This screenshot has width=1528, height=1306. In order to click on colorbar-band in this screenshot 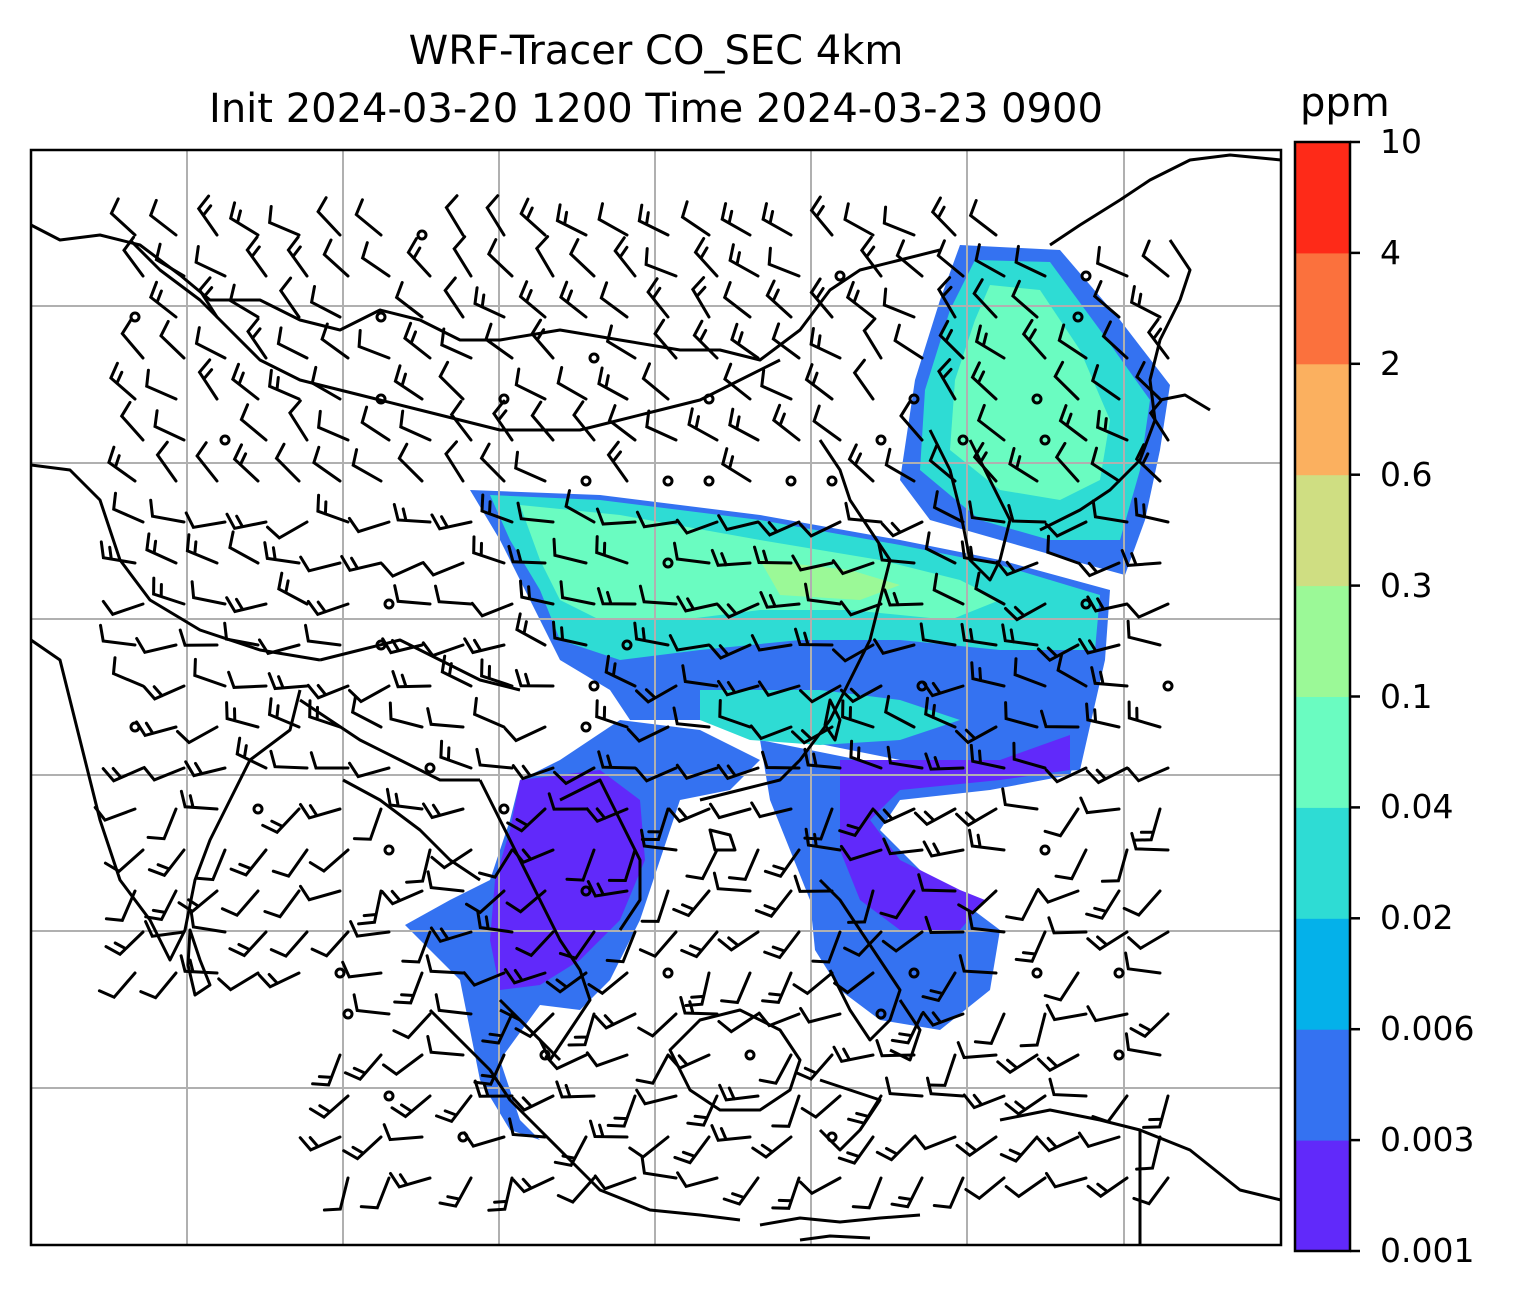, I will do `click(1322, 752)`.